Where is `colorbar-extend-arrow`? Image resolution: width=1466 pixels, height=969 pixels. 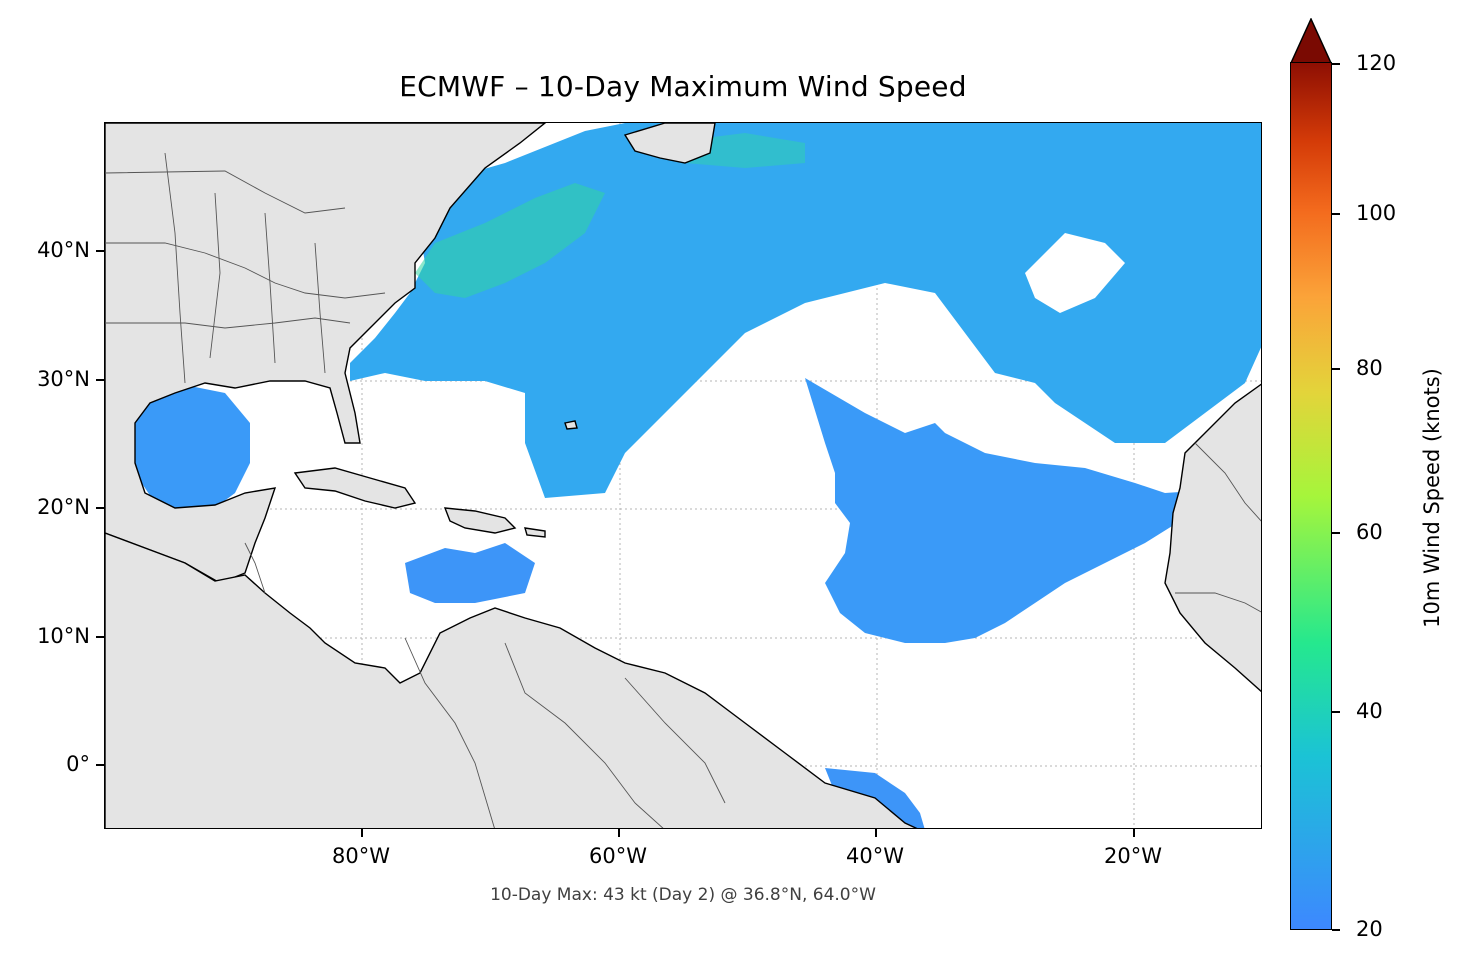
colorbar-extend-arrow is located at coordinates (1311, 41).